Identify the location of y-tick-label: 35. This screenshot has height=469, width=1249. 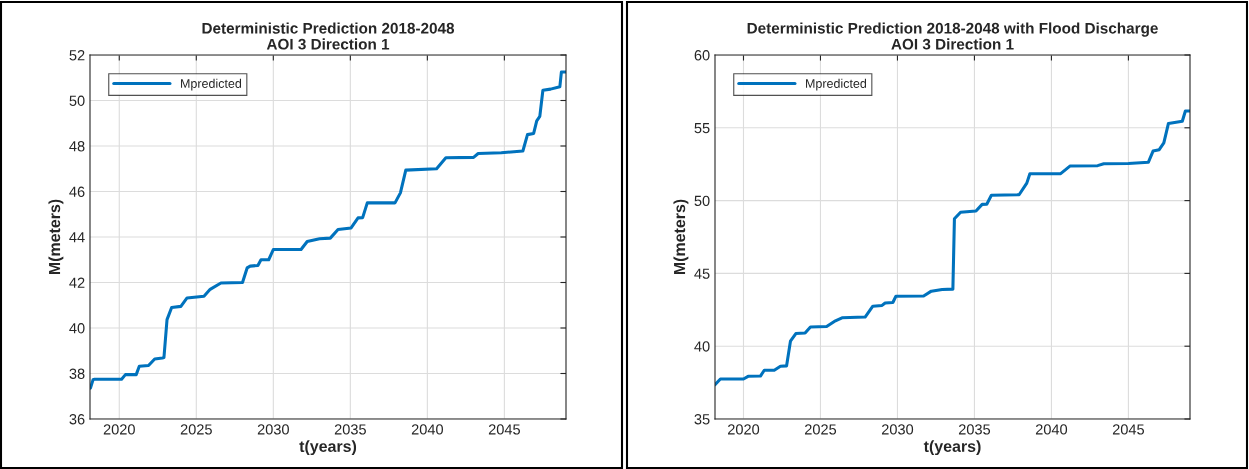
(702, 419).